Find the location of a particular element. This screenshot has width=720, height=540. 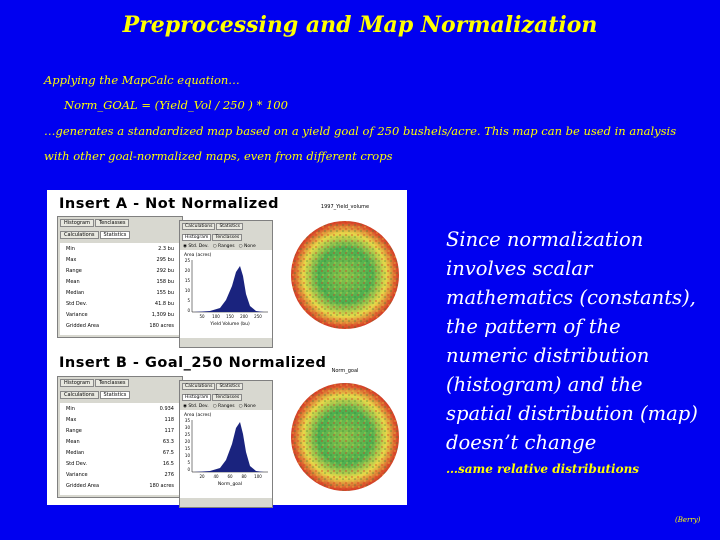

x-tick: 150 is located at coordinates (230, 316).